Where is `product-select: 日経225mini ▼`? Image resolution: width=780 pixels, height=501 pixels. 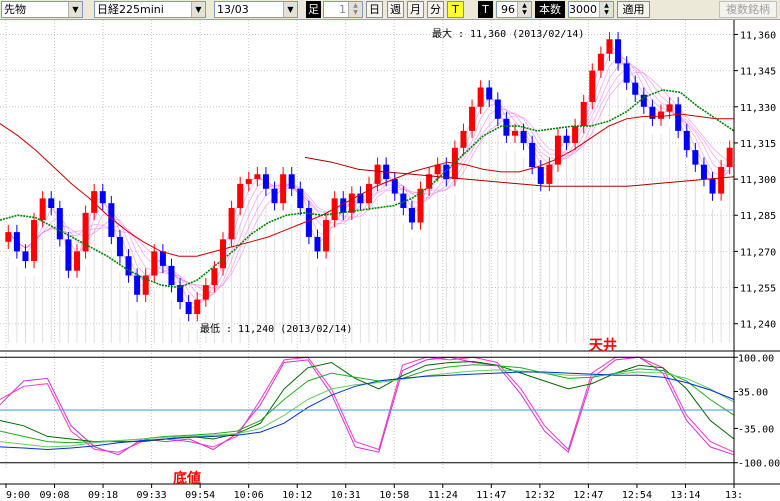 product-select: 日経225mini ▼ is located at coordinates (150, 9).